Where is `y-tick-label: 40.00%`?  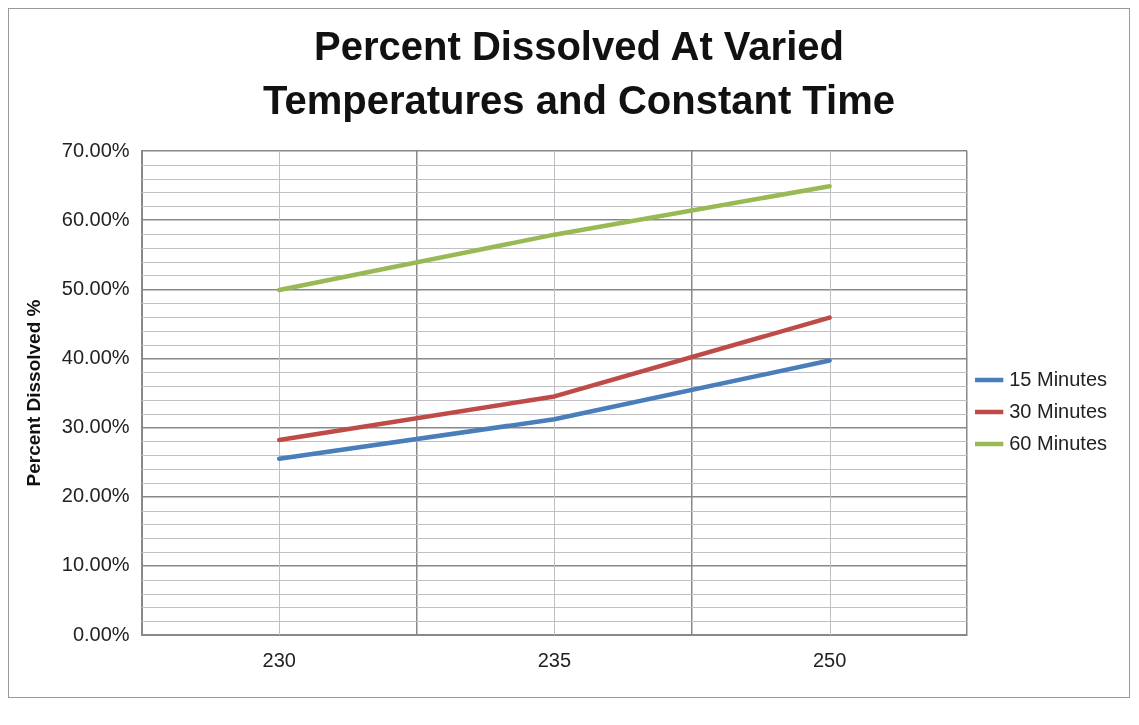 y-tick-label: 40.00% is located at coordinates (95, 356).